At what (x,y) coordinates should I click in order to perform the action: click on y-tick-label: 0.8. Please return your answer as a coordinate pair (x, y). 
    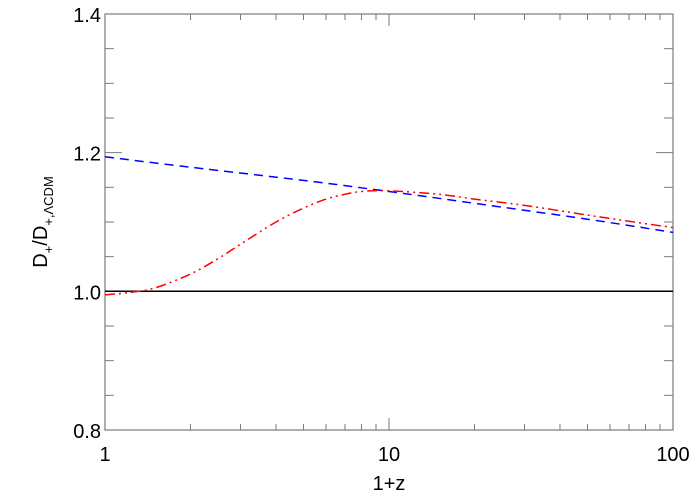
    Looking at the image, I should click on (87, 432).